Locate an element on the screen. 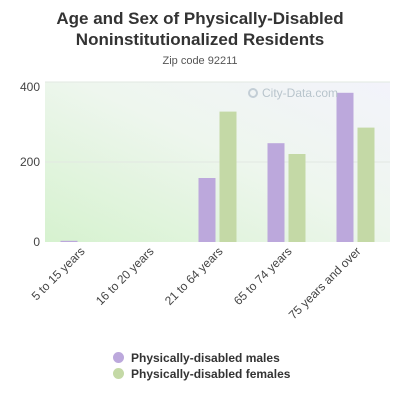 The image size is (400, 400). y-tick-label-400: 400 is located at coordinates (30, 87).